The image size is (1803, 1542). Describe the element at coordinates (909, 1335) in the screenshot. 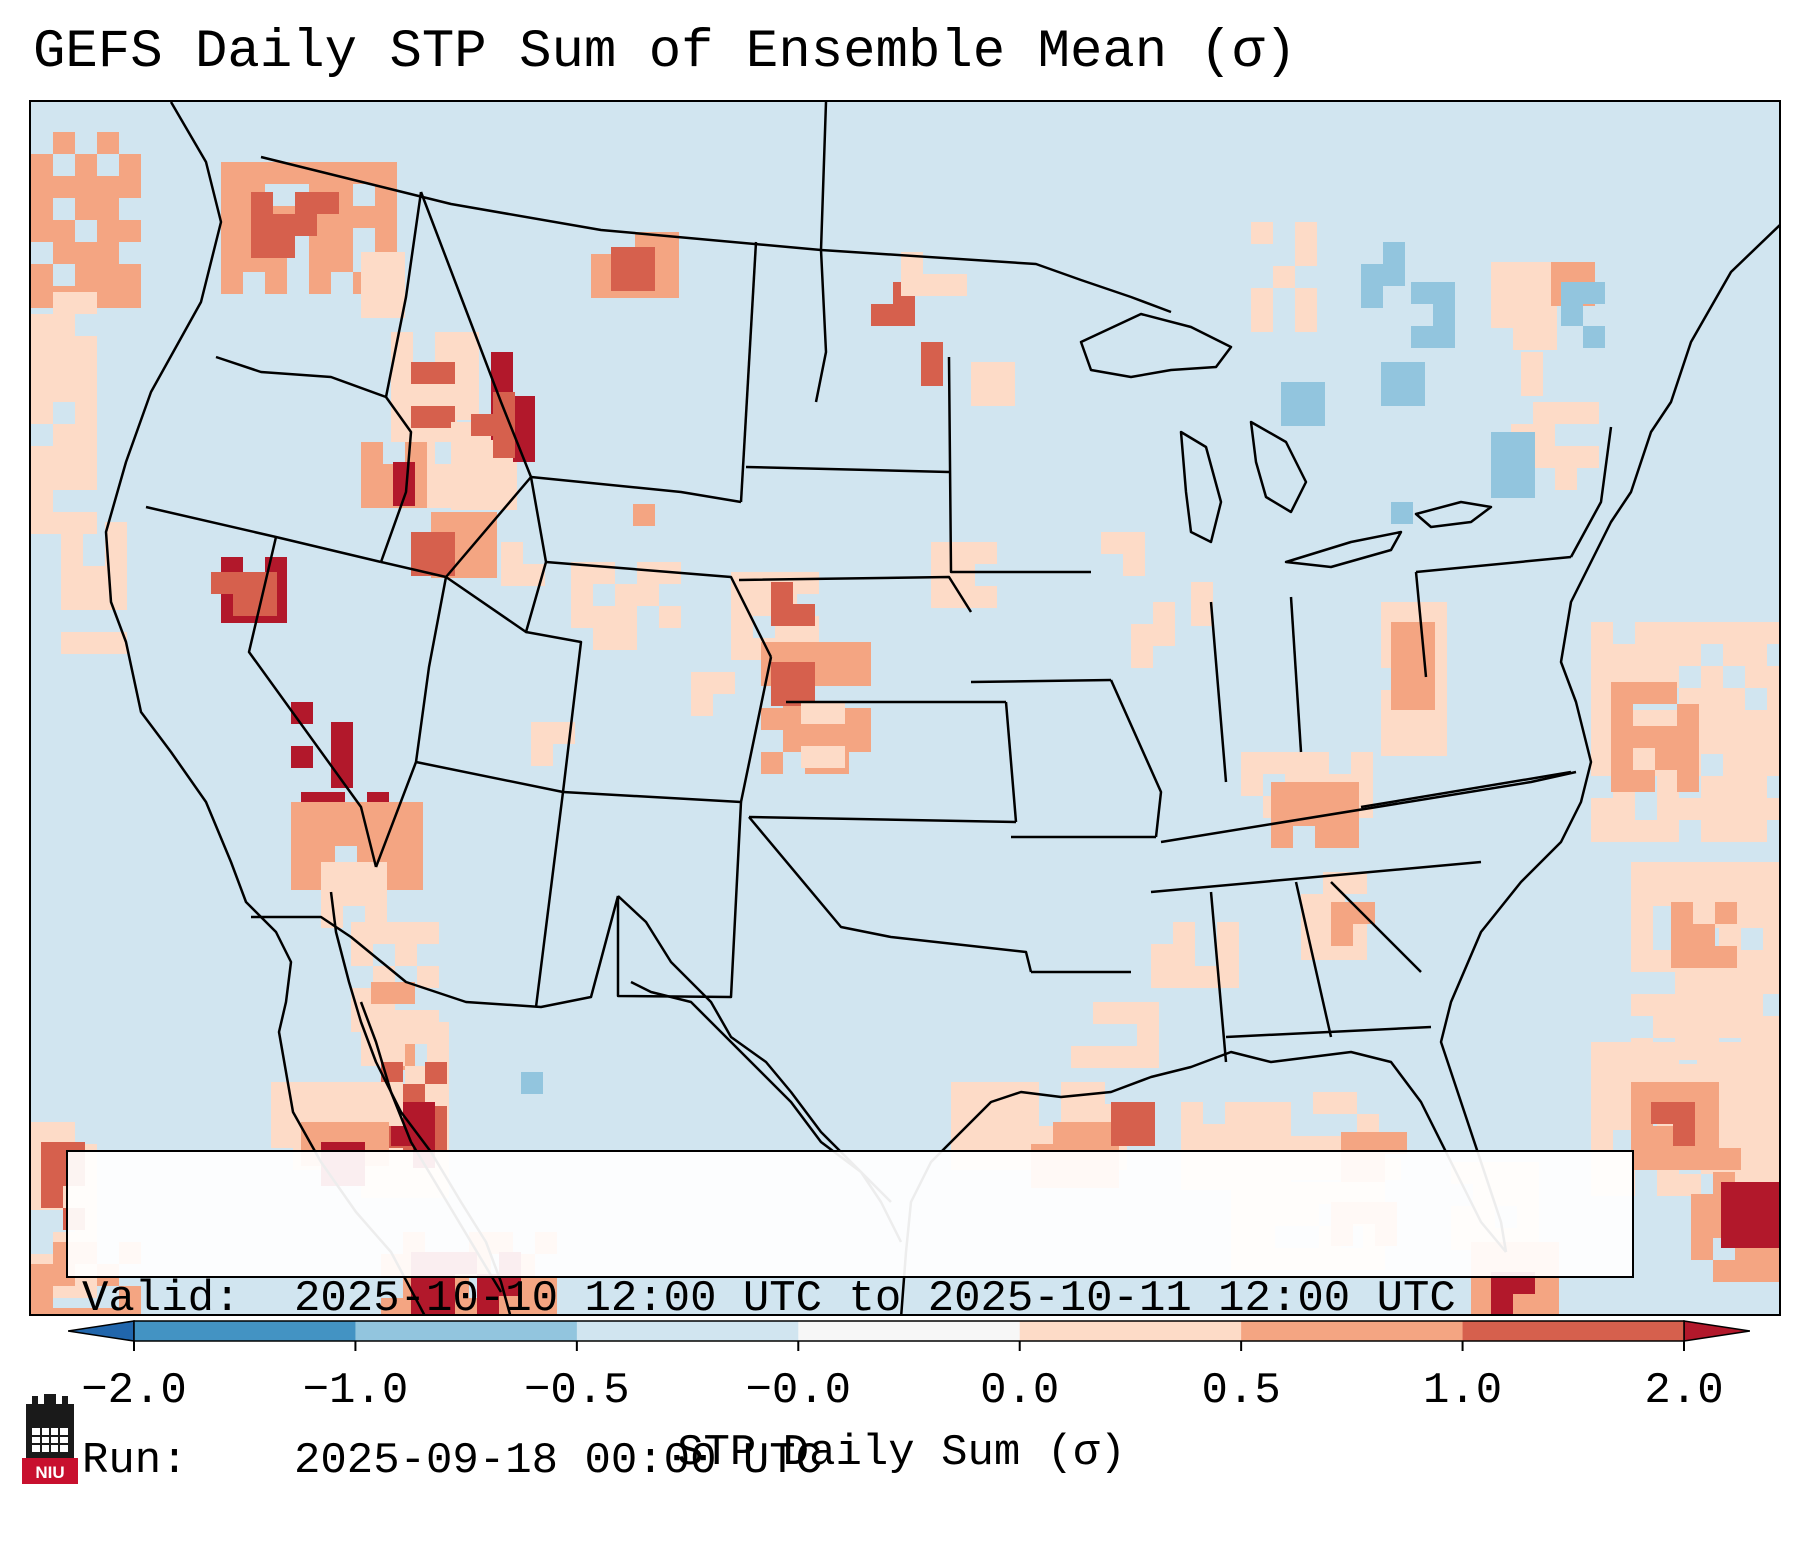

I see `colorbar` at that location.